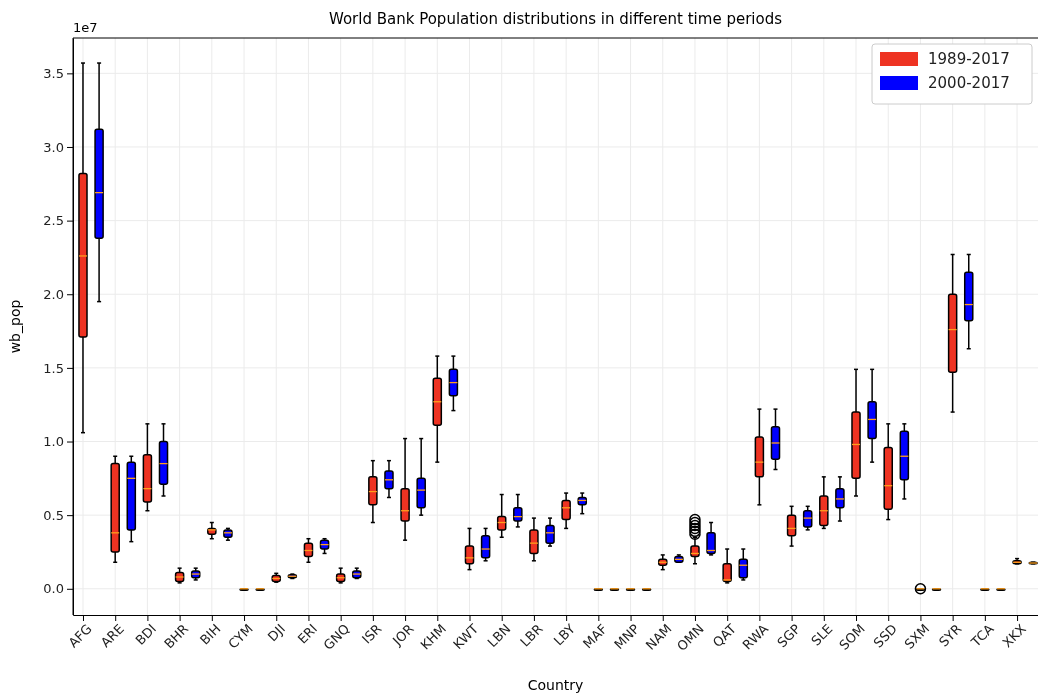 This screenshot has width=1038, height=696. Describe the element at coordinates (146, 634) in the screenshot. I see `x-tick-label: BDI` at that location.